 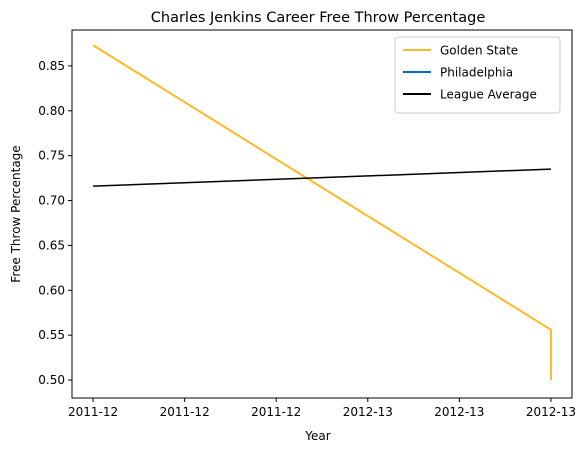 What do you see at coordinates (51, 380) in the screenshot?
I see `y-tick-label: 0.50` at bounding box center [51, 380].